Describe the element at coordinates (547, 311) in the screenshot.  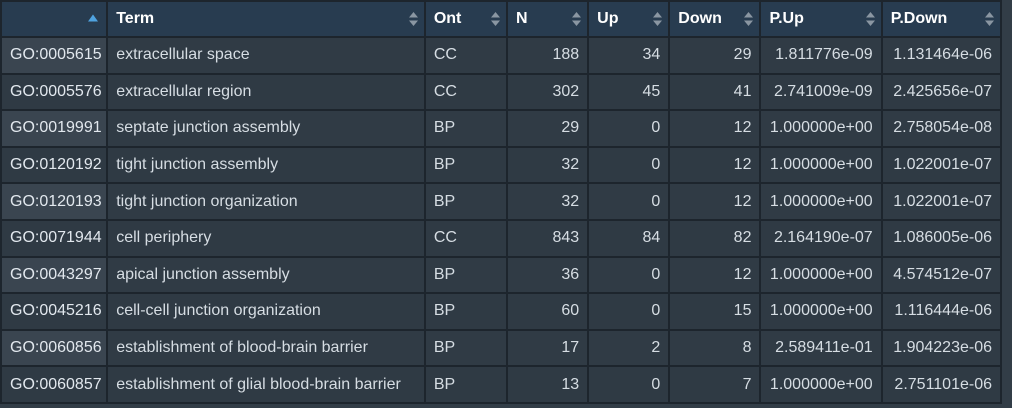
I see `n-cell: 60` at that location.